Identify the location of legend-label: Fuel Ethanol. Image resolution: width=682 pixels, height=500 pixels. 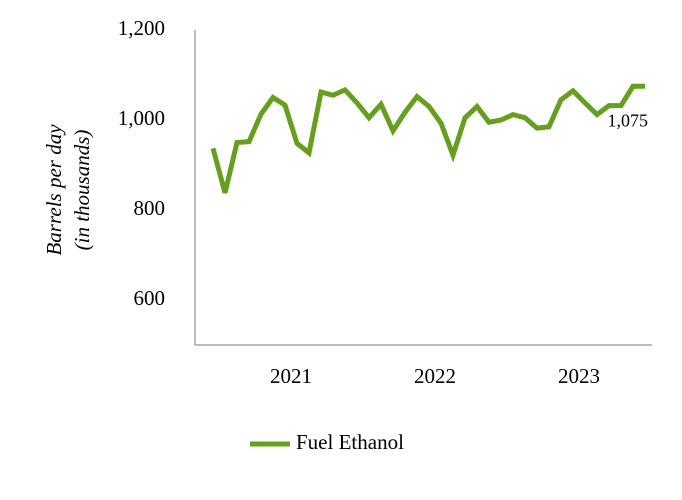
(350, 442).